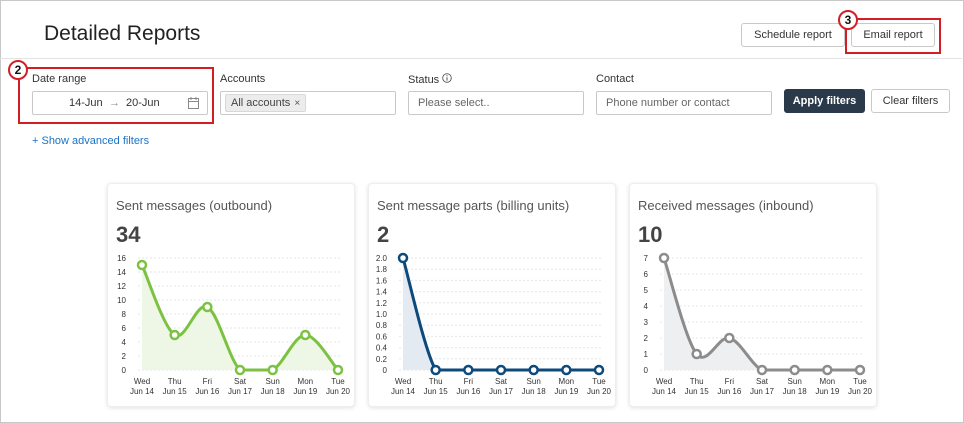 The width and height of the screenshot is (964, 423). Describe the element at coordinates (382, 325) in the screenshot. I see `y-tick-label: 0.8` at that location.